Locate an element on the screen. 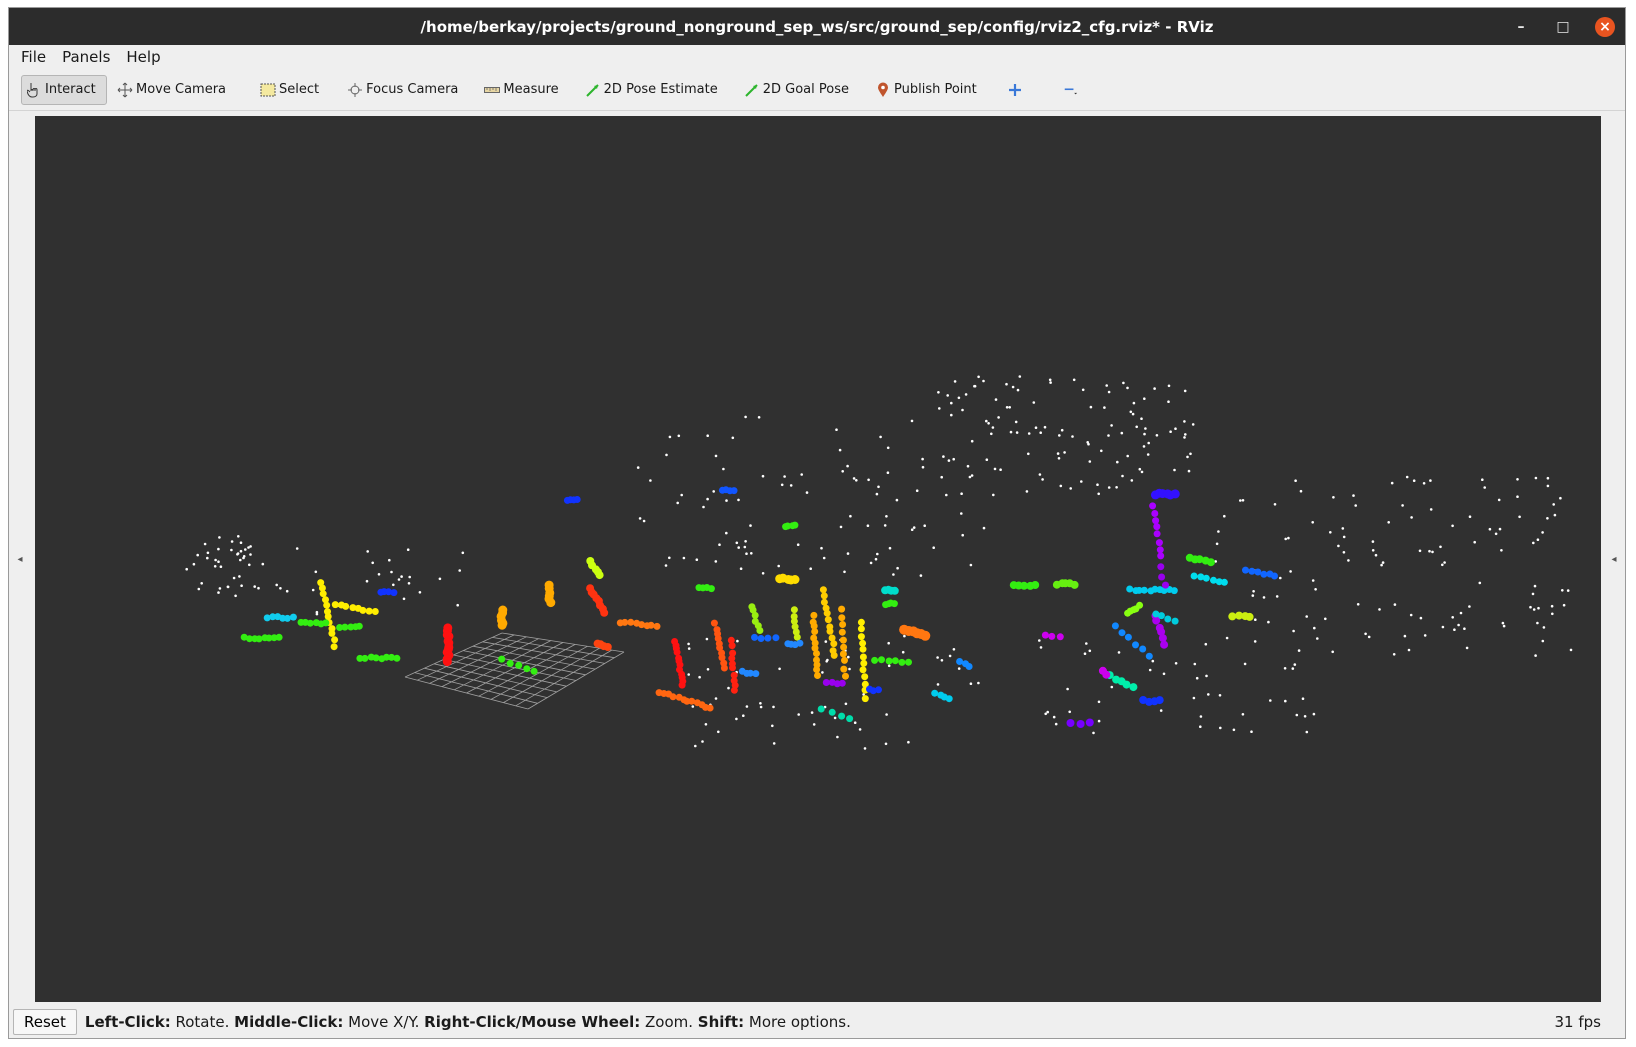  pose-estimate-tool-button: 2D Pose Estimate is located at coordinates (654, 90).